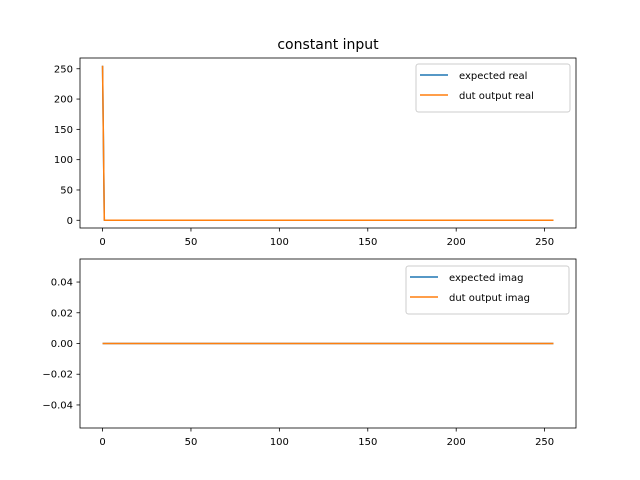  I want to click on legend-label-2: dut output real, so click(496, 96).